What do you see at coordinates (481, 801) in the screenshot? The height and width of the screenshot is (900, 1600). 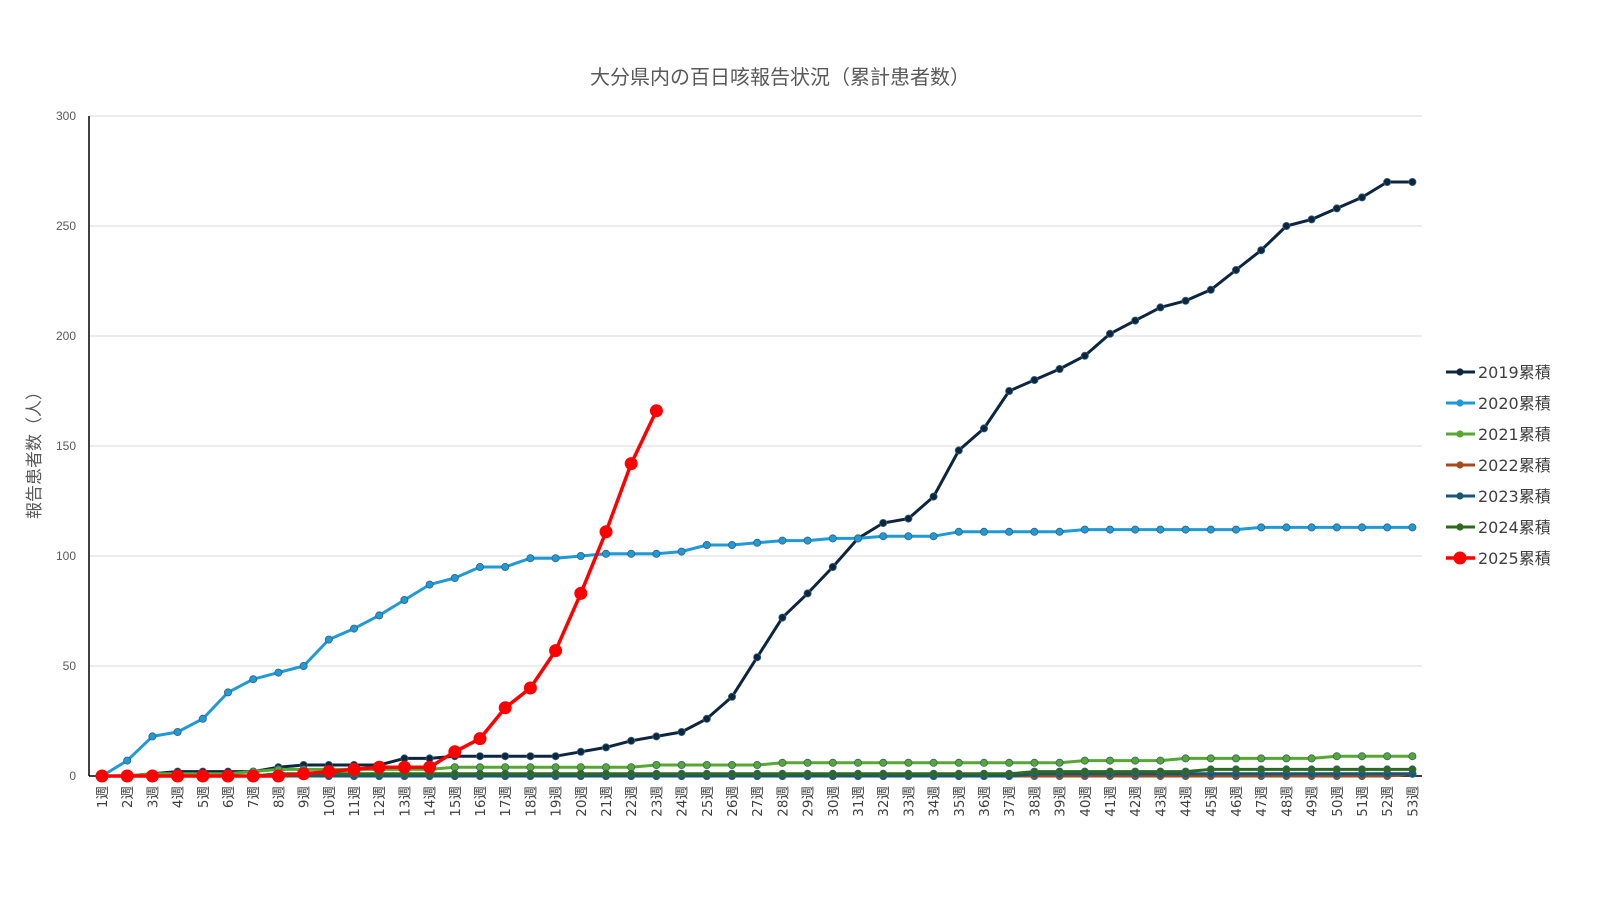 I see `x-tick-label: 16週` at bounding box center [481, 801].